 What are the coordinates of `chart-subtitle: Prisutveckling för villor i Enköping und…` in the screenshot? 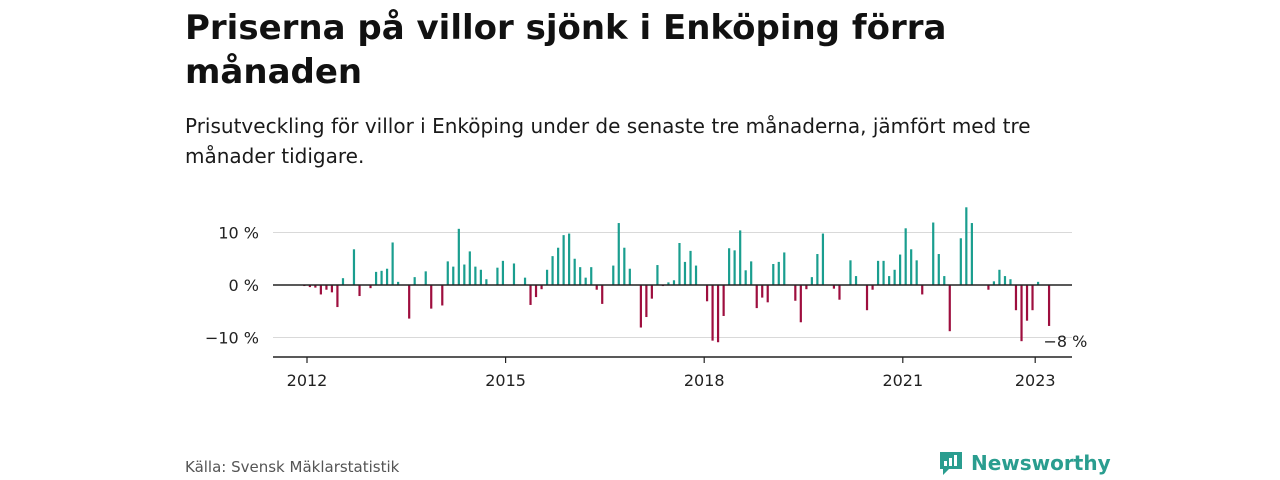 It's located at (608, 141).